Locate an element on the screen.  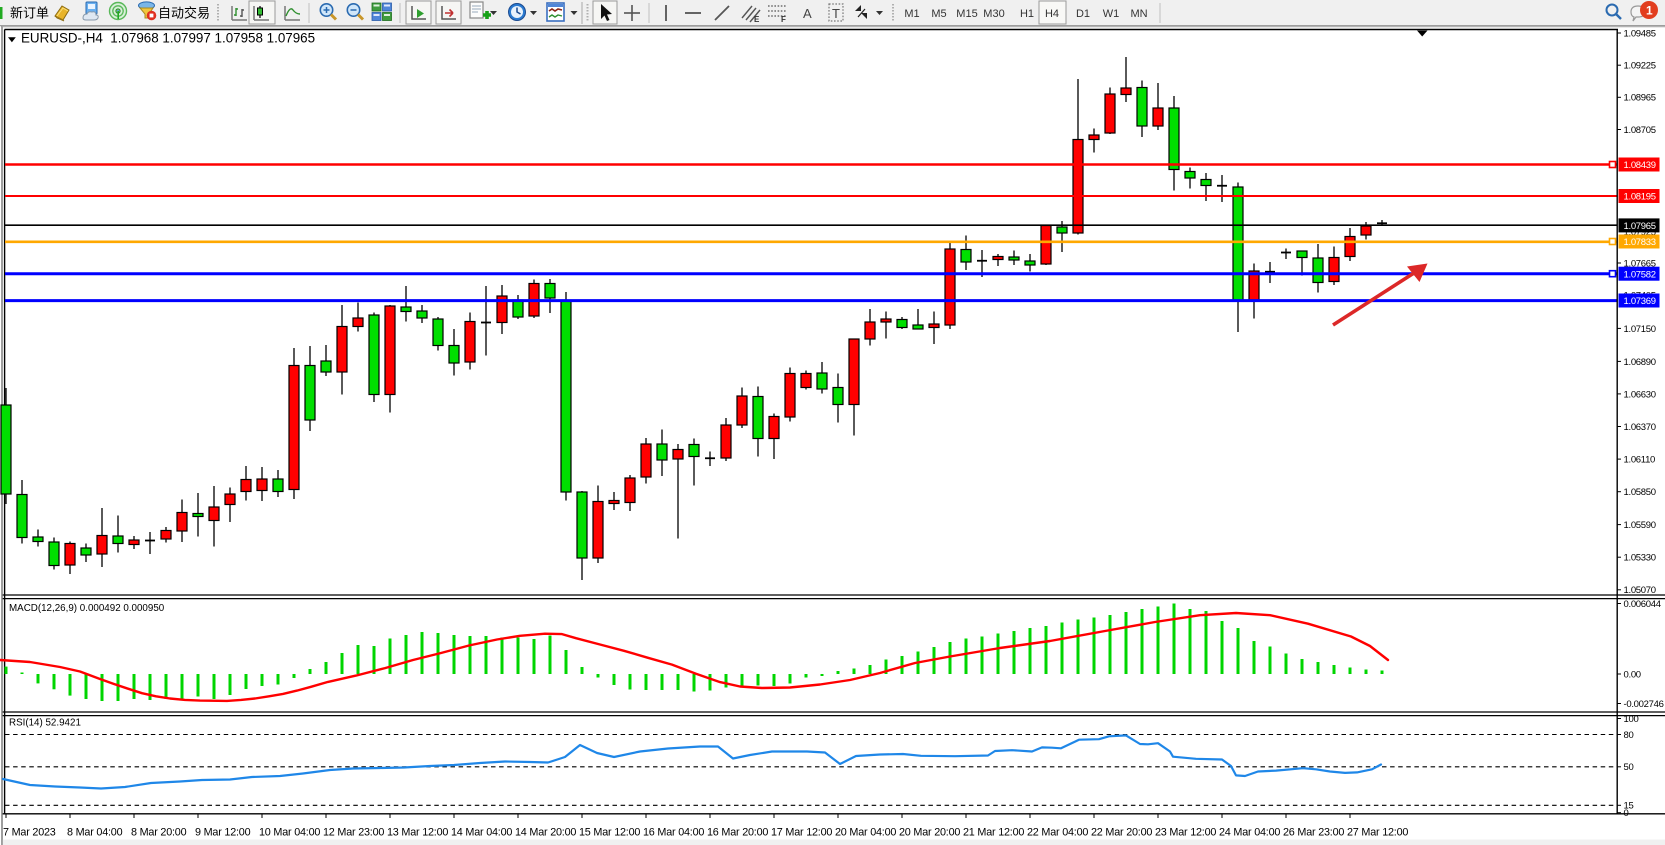
svg-text: 1.07965 is located at coordinates (1640, 226).